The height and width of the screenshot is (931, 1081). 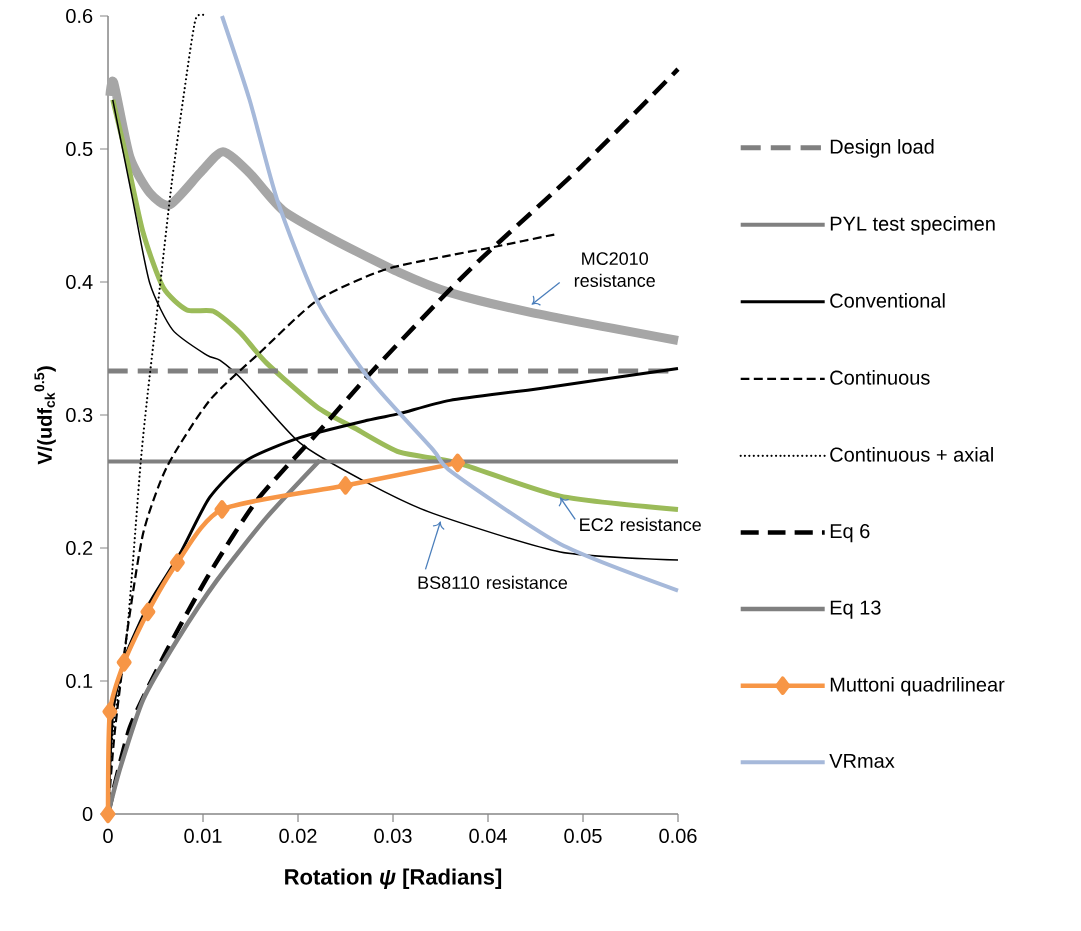 What do you see at coordinates (79, 16) in the screenshot?
I see `y-tick-label: 0.6` at bounding box center [79, 16].